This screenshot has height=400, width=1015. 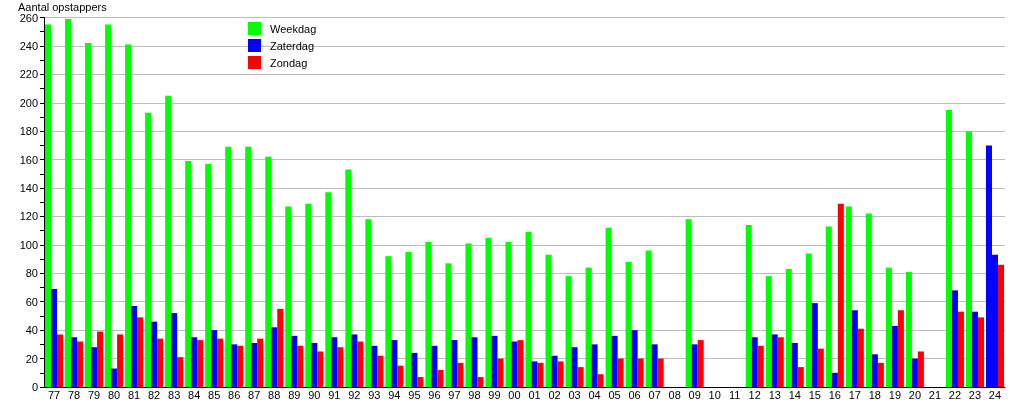 I want to click on y-tick-label: 120, so click(x=28, y=216).